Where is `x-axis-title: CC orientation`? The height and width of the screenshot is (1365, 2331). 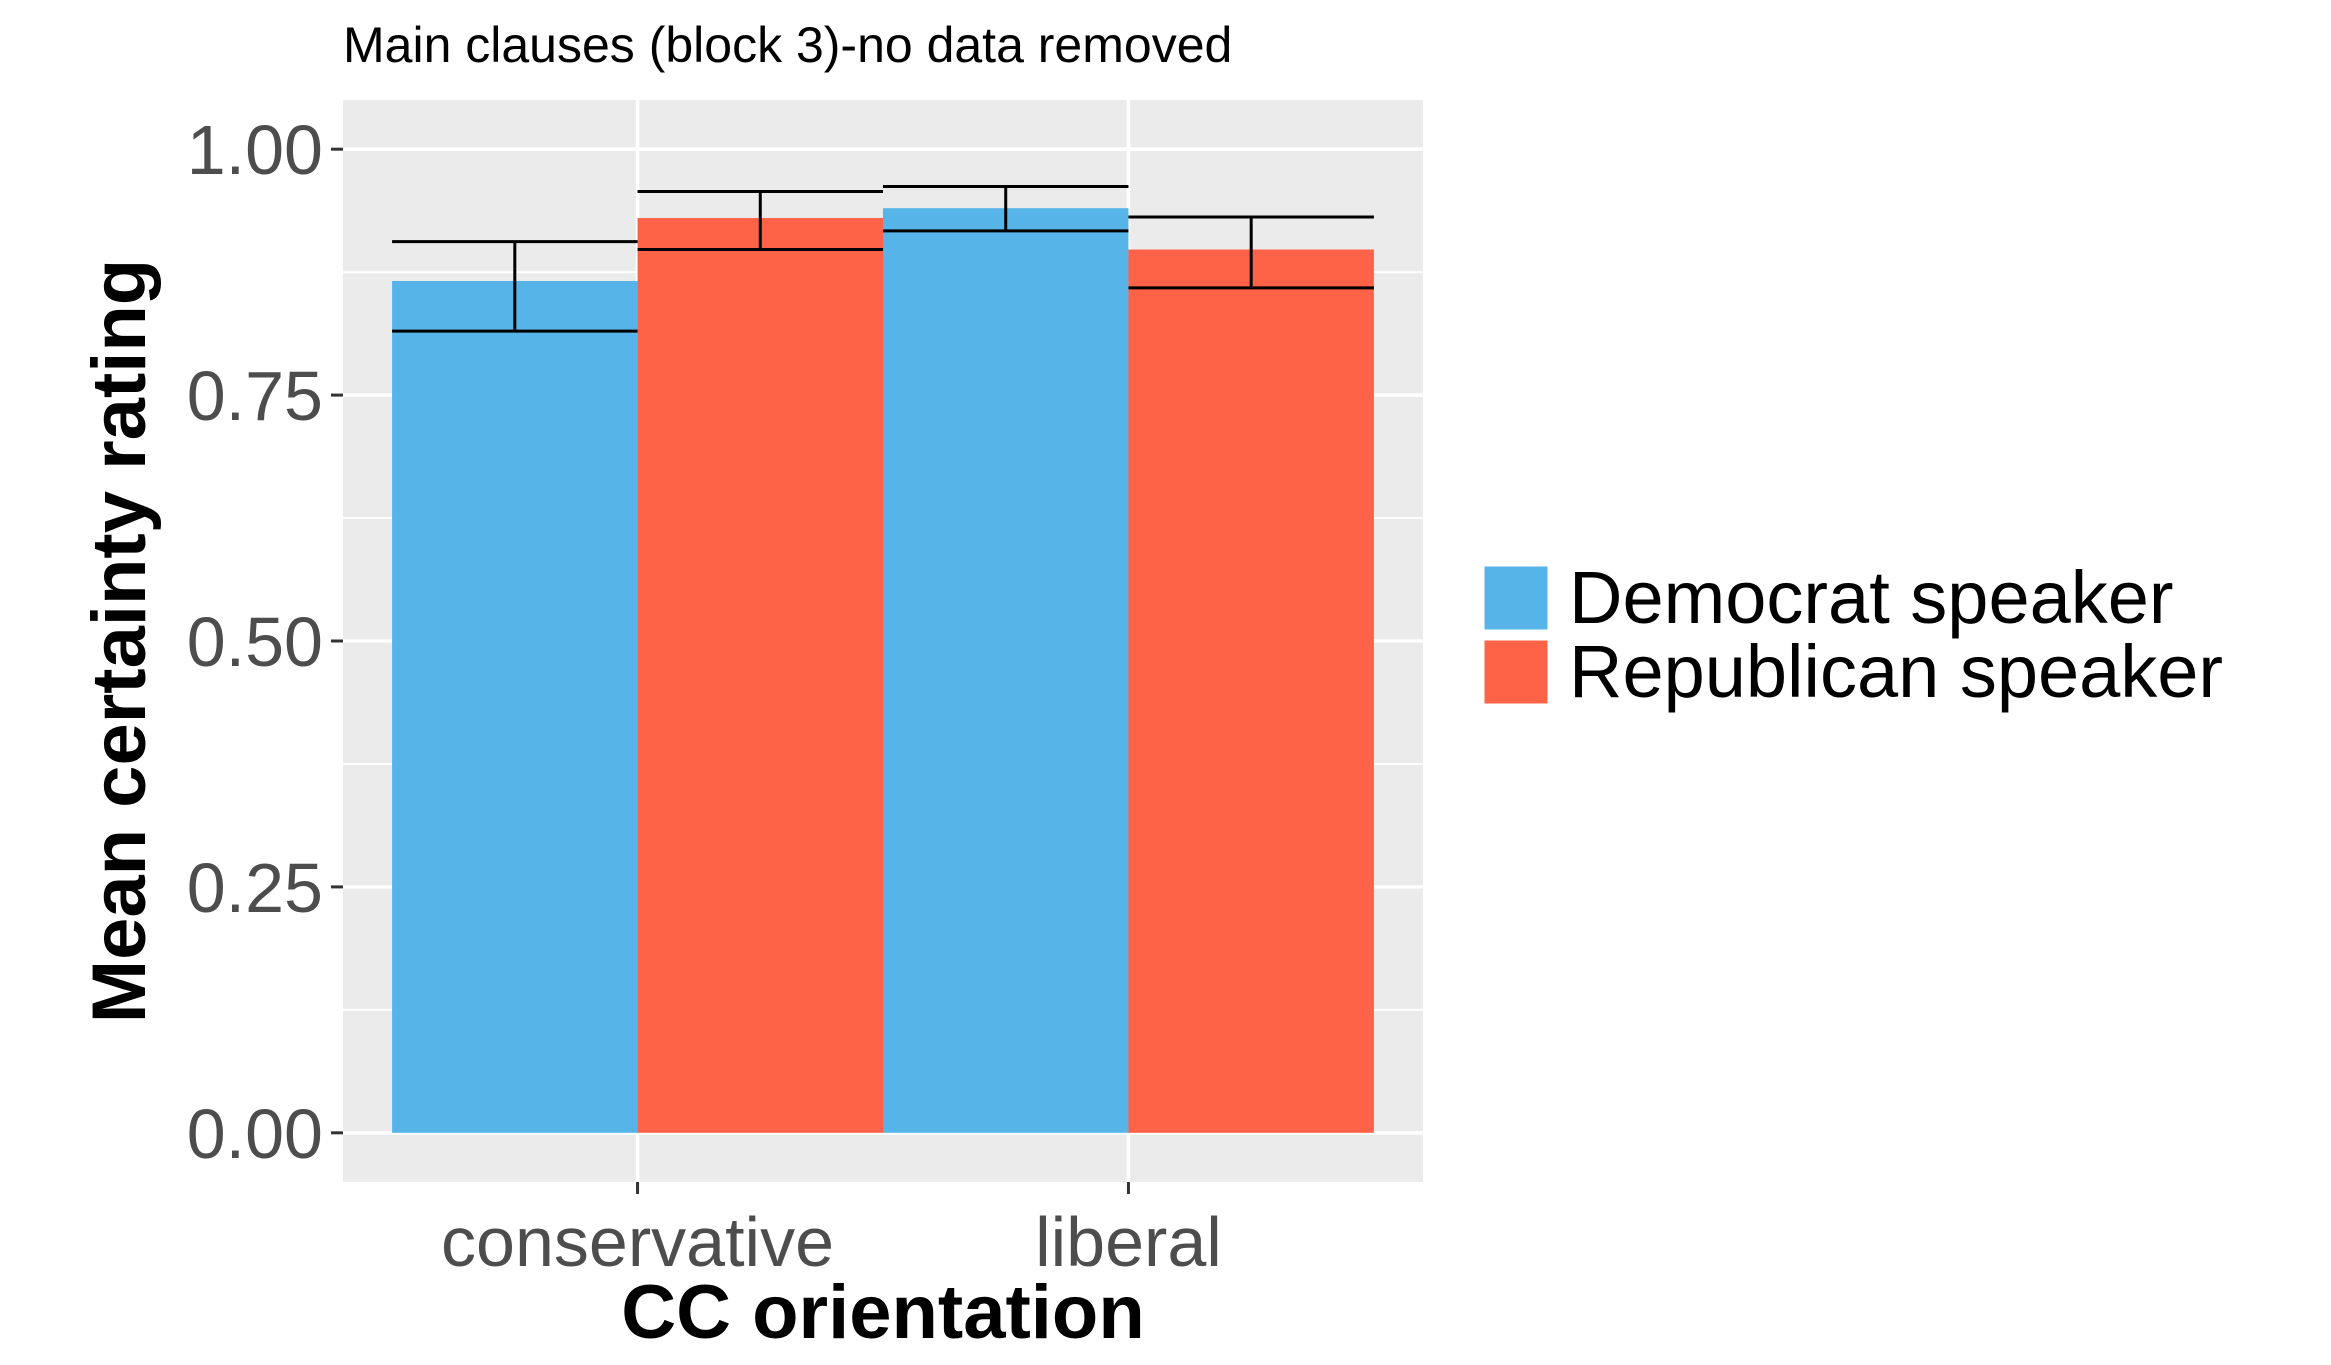 x-axis-title: CC orientation is located at coordinates (883, 1312).